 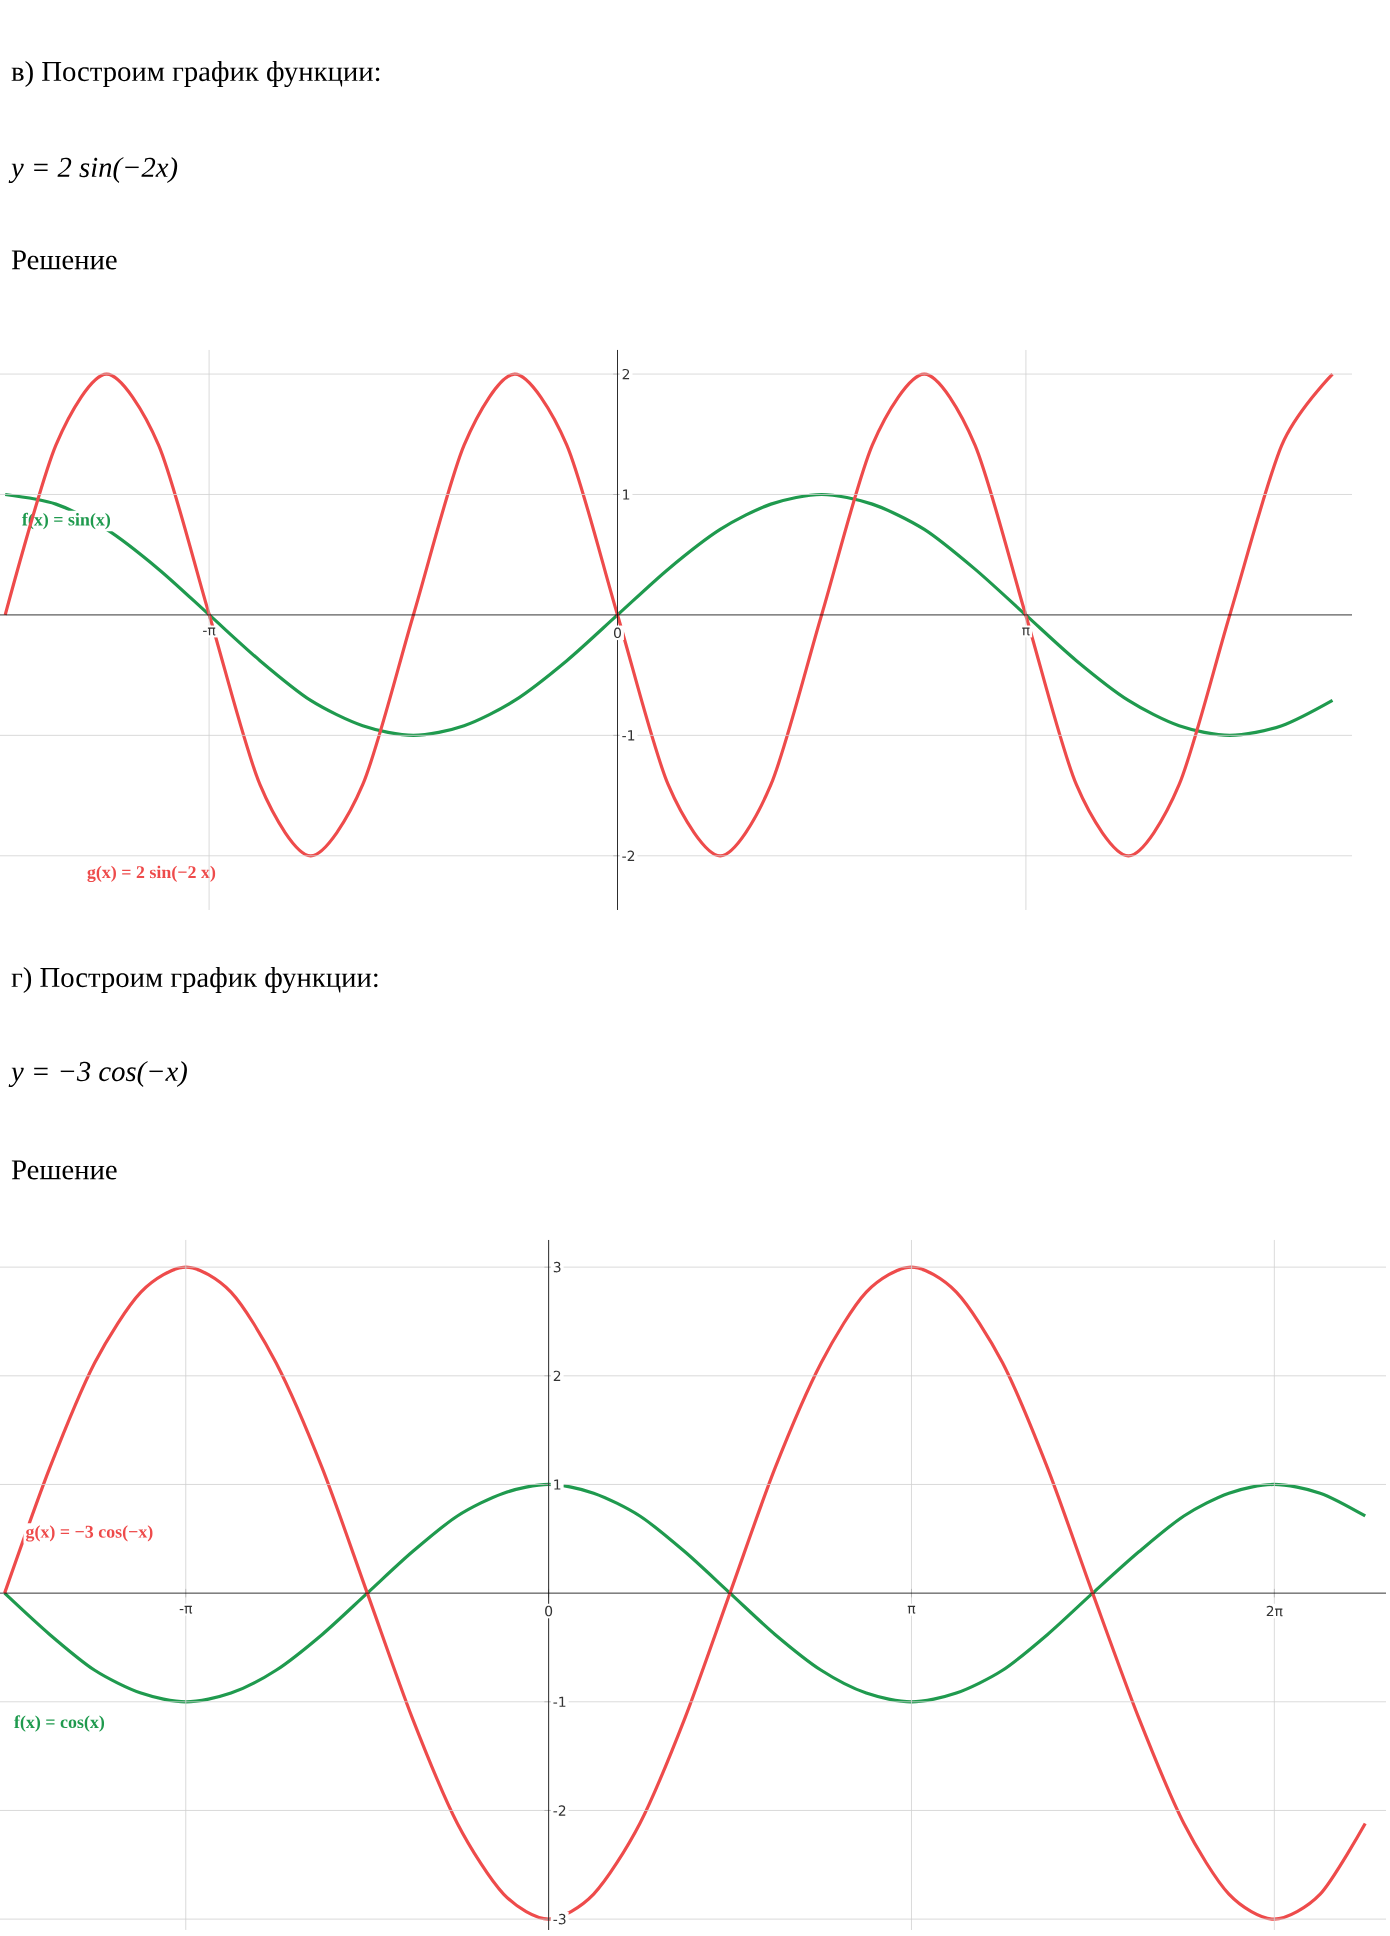 What do you see at coordinates (97, 1074) in the screenshot?
I see `chart-subtitle: y = −3 cos(−x)` at bounding box center [97, 1074].